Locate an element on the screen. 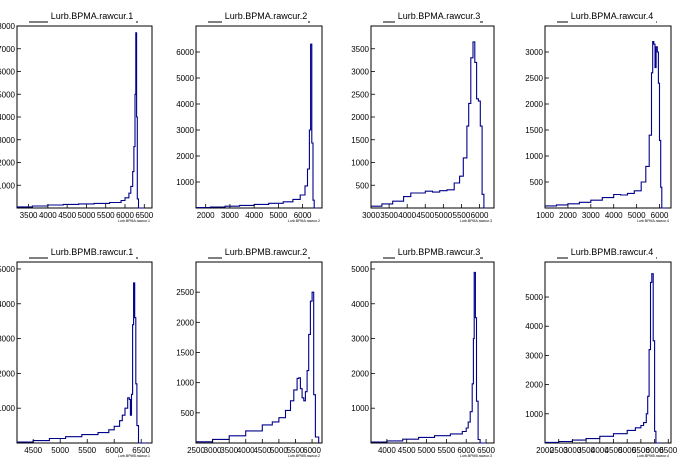 The height and width of the screenshot is (472, 696). x-axis-label: Lurb.BPMA.rawcur.4 is located at coordinates (653, 221).